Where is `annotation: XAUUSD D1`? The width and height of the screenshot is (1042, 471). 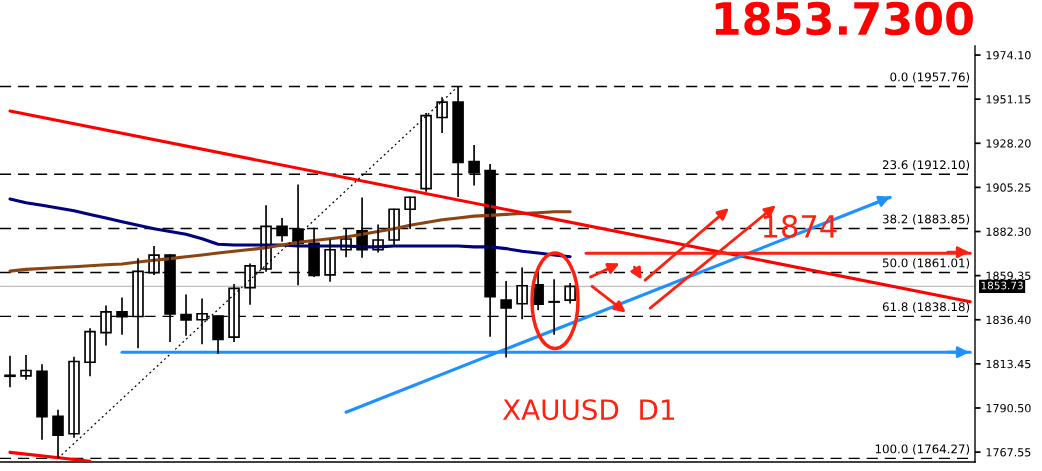 annotation: XAUUSD D1 is located at coordinates (588, 410).